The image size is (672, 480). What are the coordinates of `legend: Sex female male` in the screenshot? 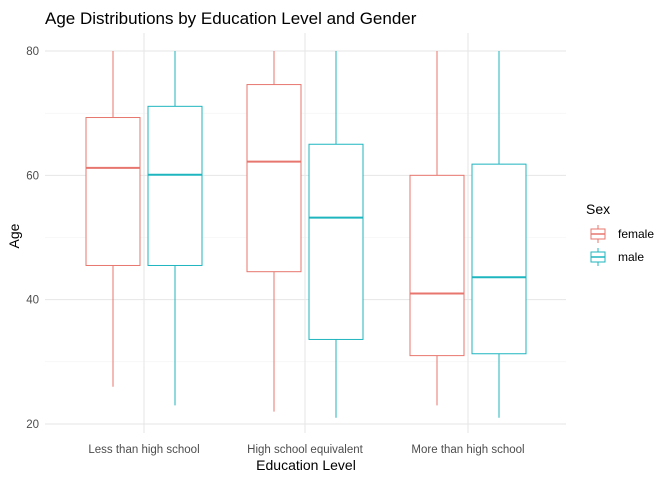 It's located at (620, 233).